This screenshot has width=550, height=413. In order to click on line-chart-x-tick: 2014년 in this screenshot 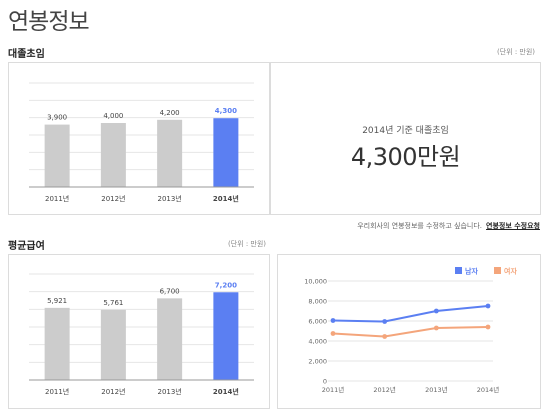, I will do `click(488, 389)`.